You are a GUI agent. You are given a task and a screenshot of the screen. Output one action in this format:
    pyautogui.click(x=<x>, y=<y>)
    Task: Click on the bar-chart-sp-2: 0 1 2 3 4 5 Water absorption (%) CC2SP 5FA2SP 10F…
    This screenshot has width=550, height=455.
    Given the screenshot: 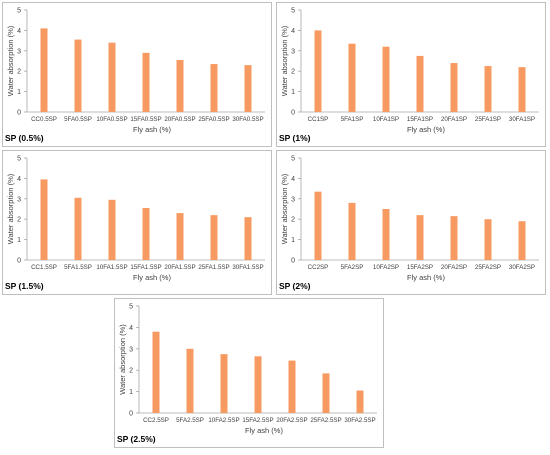 What is the action you would take?
    pyautogui.click(x=409, y=219)
    